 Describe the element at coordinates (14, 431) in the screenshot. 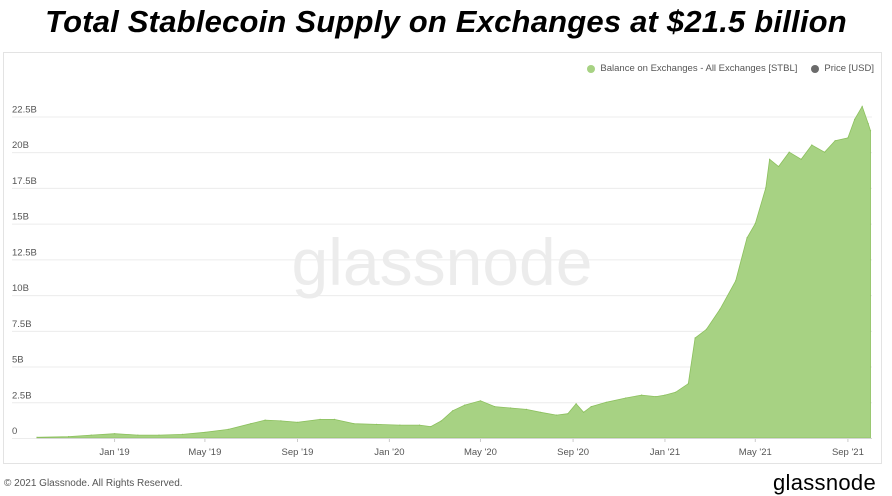

I see `y-tick-label: 0` at that location.